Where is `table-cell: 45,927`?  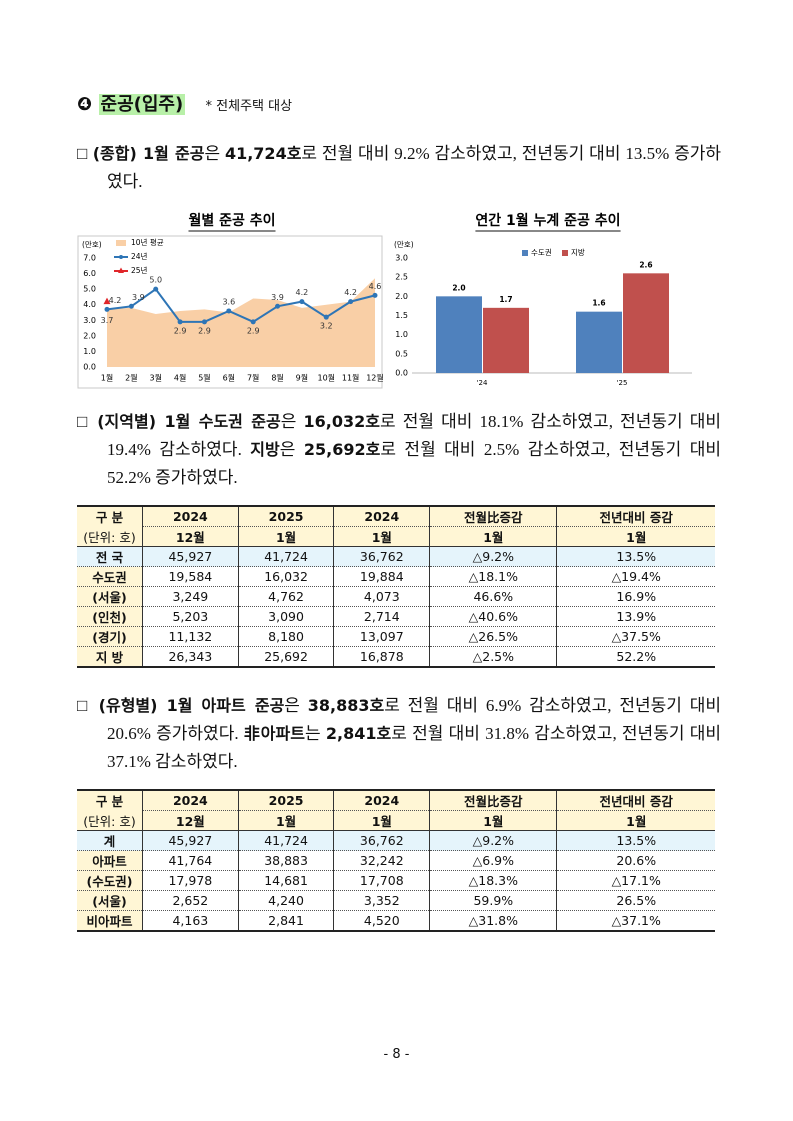
table-cell: 45,927 is located at coordinates (190, 840).